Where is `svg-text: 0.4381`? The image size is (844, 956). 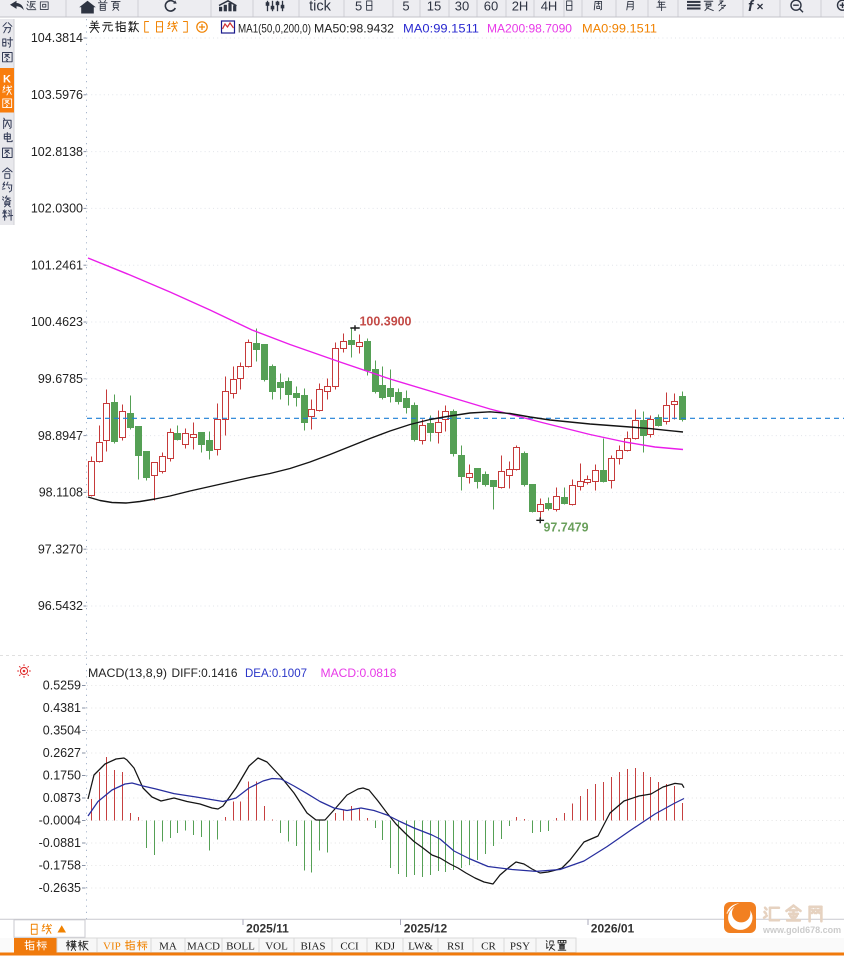 svg-text: 0.4381 is located at coordinates (62, 708).